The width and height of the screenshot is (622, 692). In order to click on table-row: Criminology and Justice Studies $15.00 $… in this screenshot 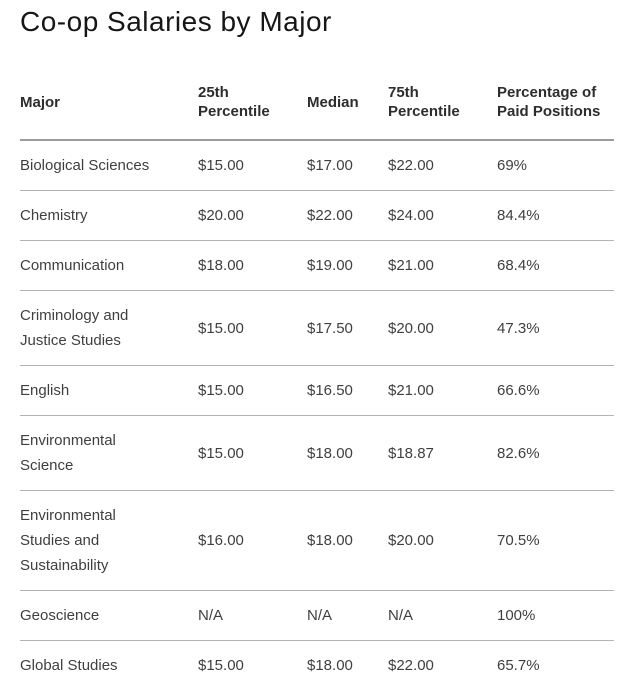, I will do `click(317, 328)`.